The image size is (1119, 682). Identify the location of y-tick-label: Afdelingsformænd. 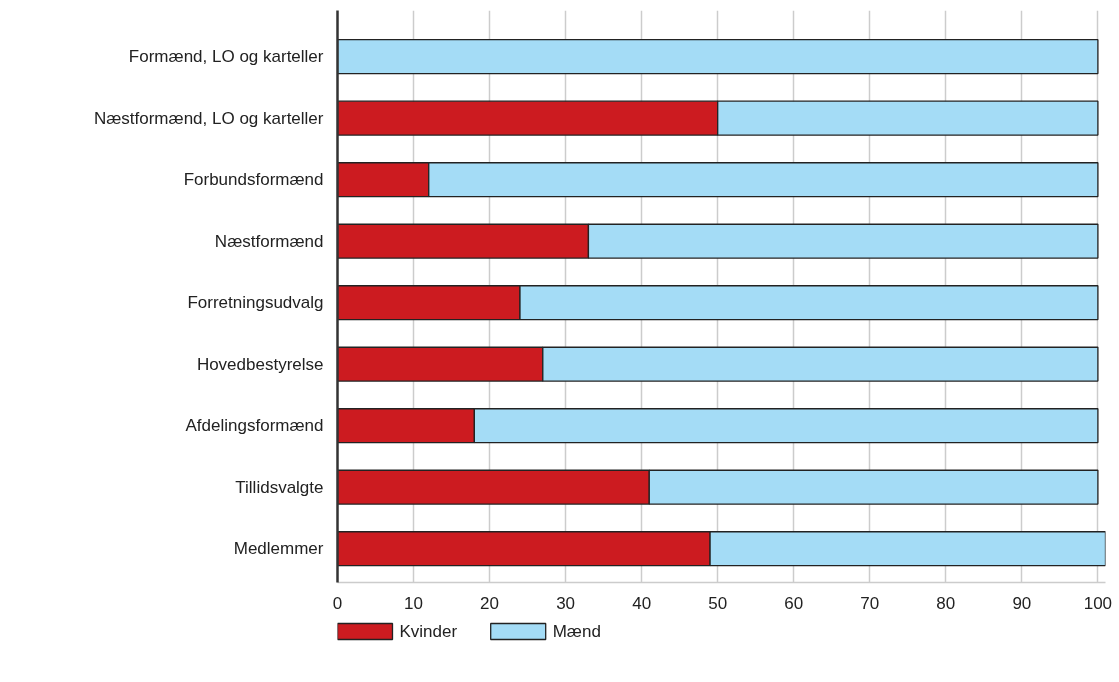
(254, 426).